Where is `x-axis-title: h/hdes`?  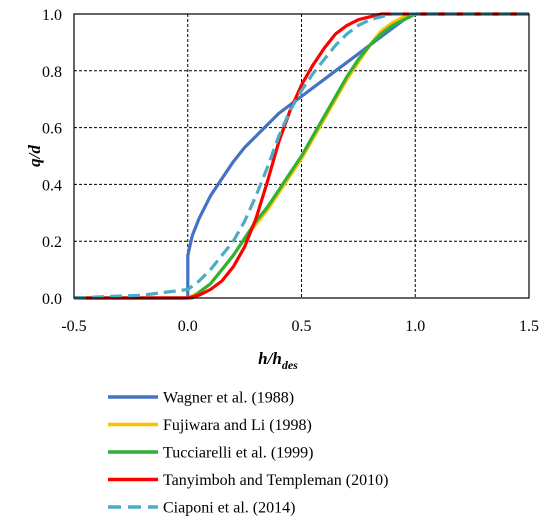
x-axis-title: h/hdes is located at coordinates (278, 360).